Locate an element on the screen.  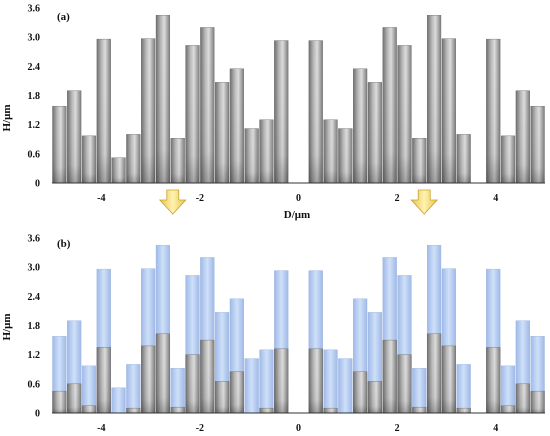
panel-b-ytick-label: 1.8 is located at coordinates (34, 326).